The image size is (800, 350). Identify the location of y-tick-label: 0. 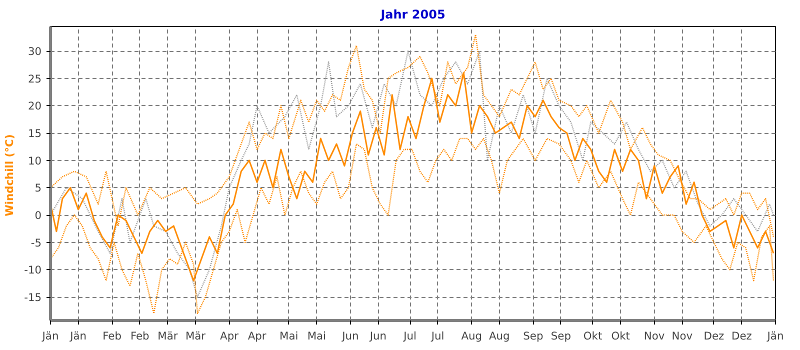
(38, 215).